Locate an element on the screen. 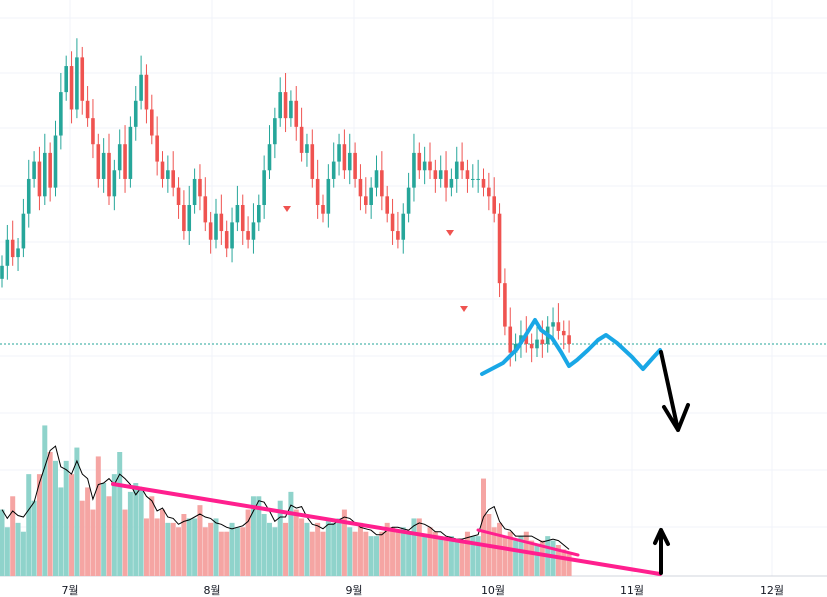 Image resolution: width=827 pixels, height=597 pixels. x-tick-label: 10월 is located at coordinates (493, 590).